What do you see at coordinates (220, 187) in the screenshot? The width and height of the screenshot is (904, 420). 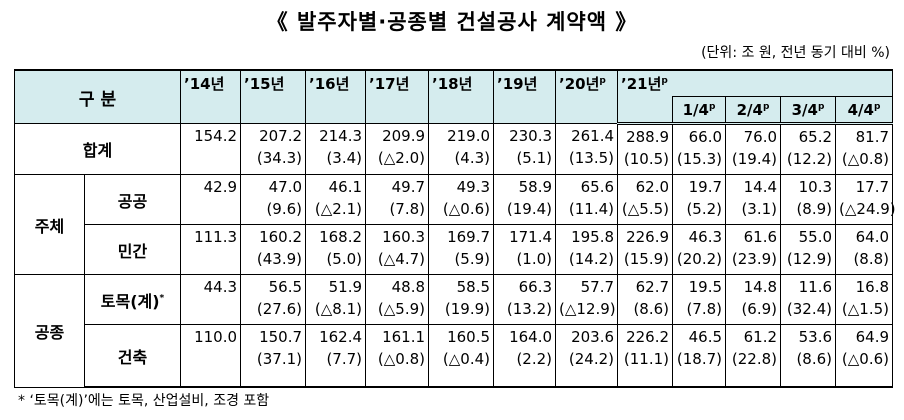 I see `value: 42.9` at bounding box center [220, 187].